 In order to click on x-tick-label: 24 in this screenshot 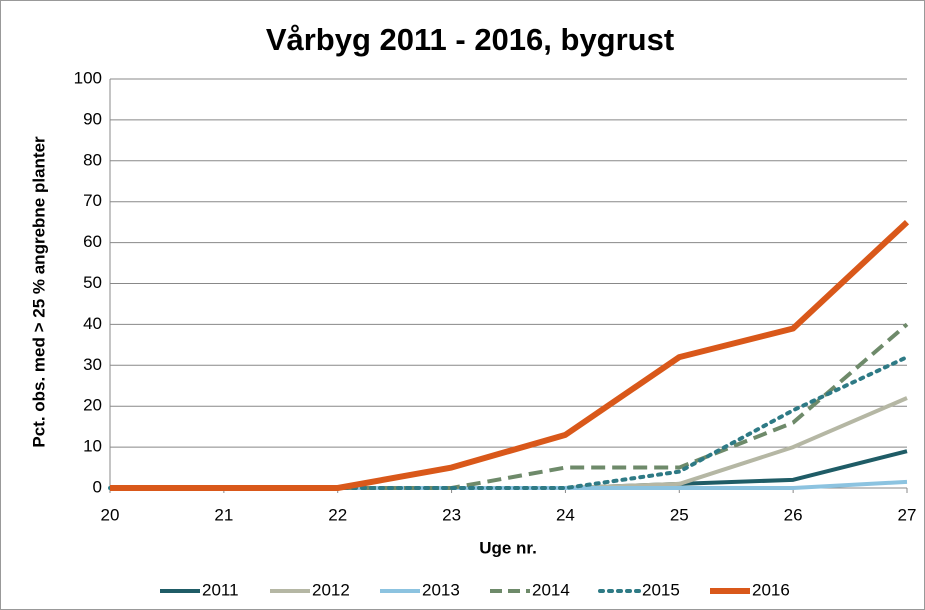, I will do `click(565, 514)`.